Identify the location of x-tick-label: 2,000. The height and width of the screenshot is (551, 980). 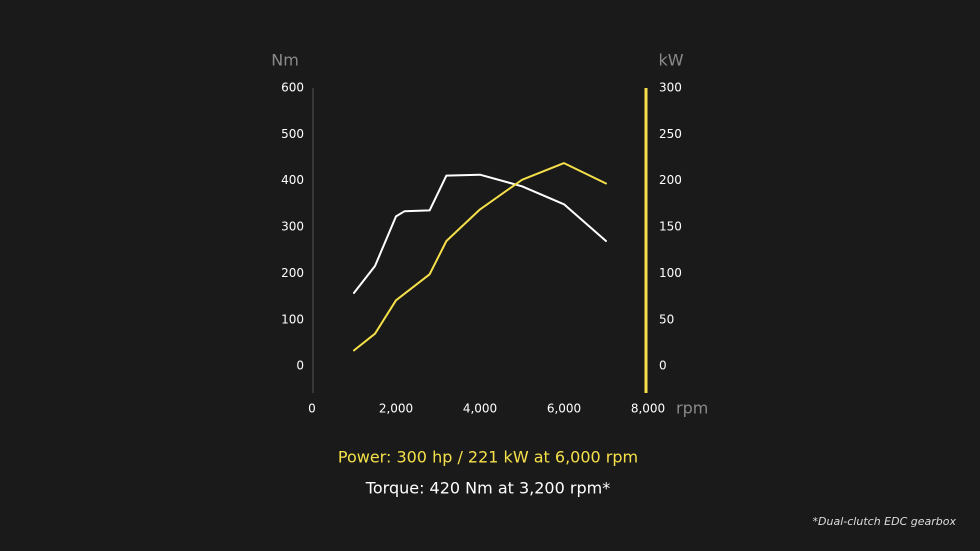
(396, 409).